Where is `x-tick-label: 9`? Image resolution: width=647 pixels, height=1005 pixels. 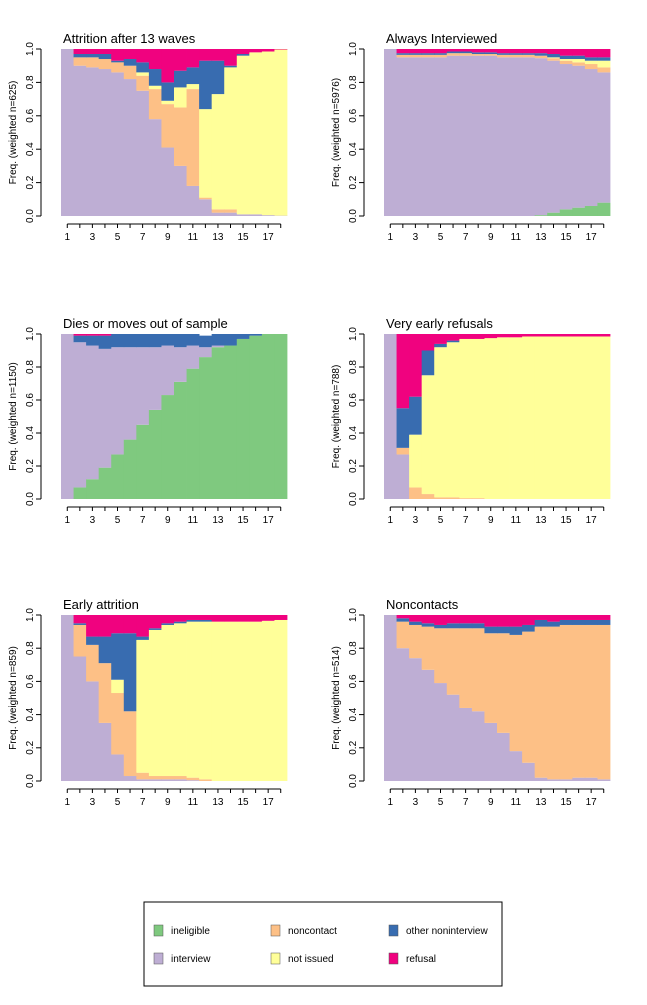 x-tick-label: 9 is located at coordinates (168, 237).